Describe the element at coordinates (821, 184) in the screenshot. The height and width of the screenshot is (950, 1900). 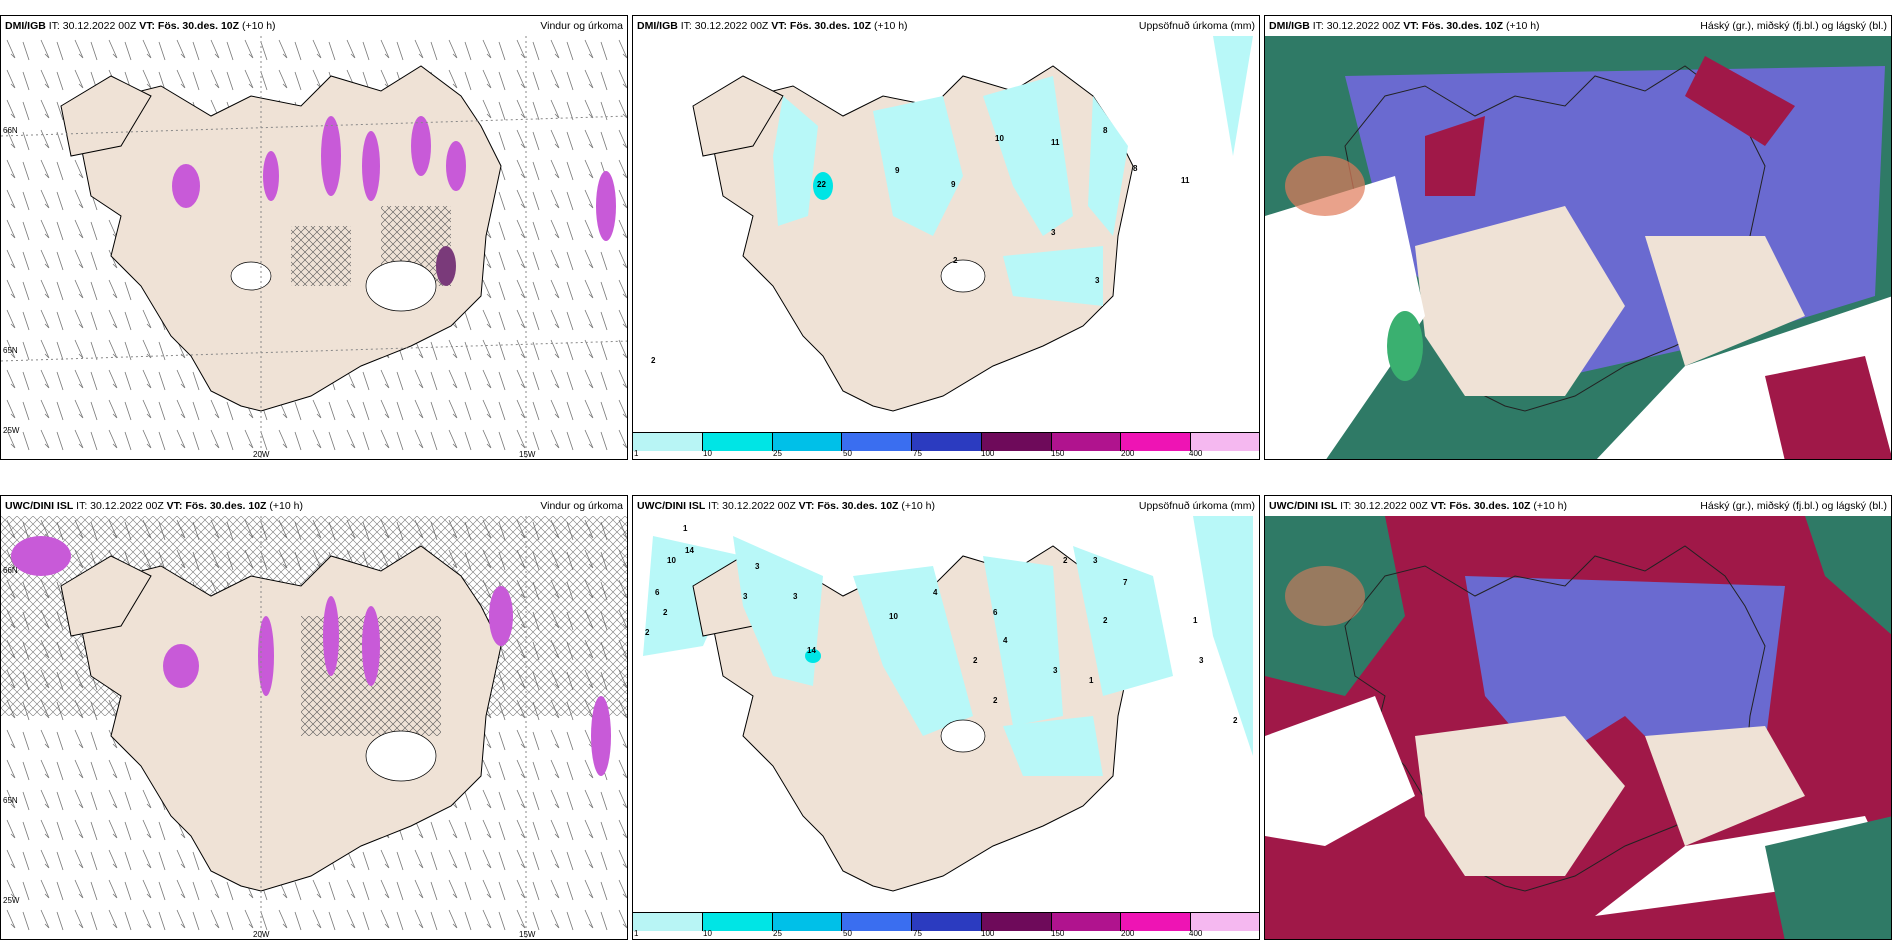
I see `value-label: 22` at that location.